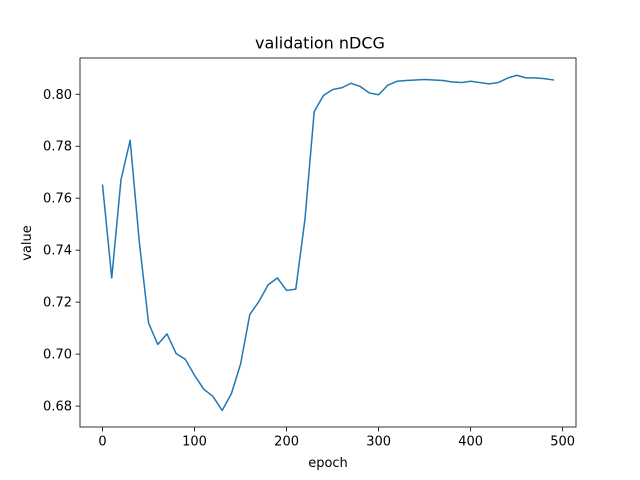 The image size is (640, 480). What do you see at coordinates (57, 95) in the screenshot?
I see `y-tick-label: 0.80` at bounding box center [57, 95].